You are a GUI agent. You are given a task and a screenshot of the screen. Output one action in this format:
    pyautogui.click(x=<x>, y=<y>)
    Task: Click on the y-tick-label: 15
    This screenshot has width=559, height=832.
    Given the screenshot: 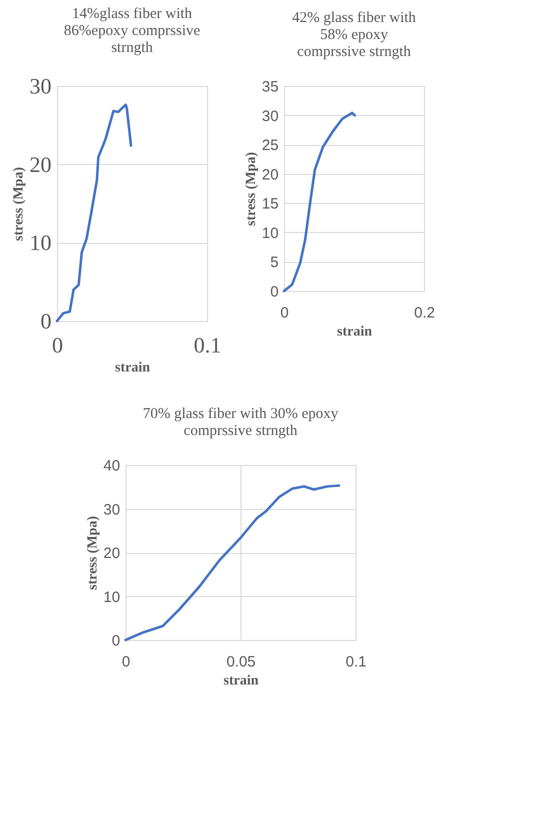 What is the action you would take?
    pyautogui.click(x=270, y=204)
    